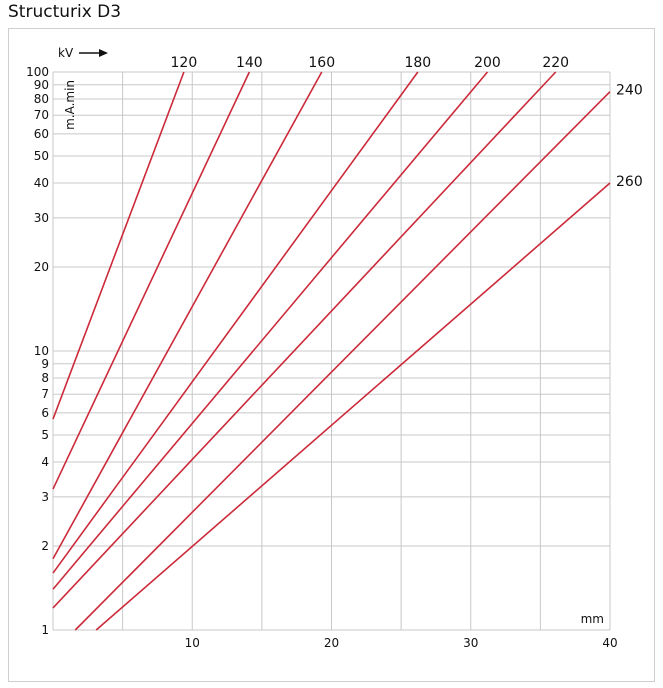 This screenshot has height=688, width=663. I want to click on y-tick-label: 2, so click(45, 546).